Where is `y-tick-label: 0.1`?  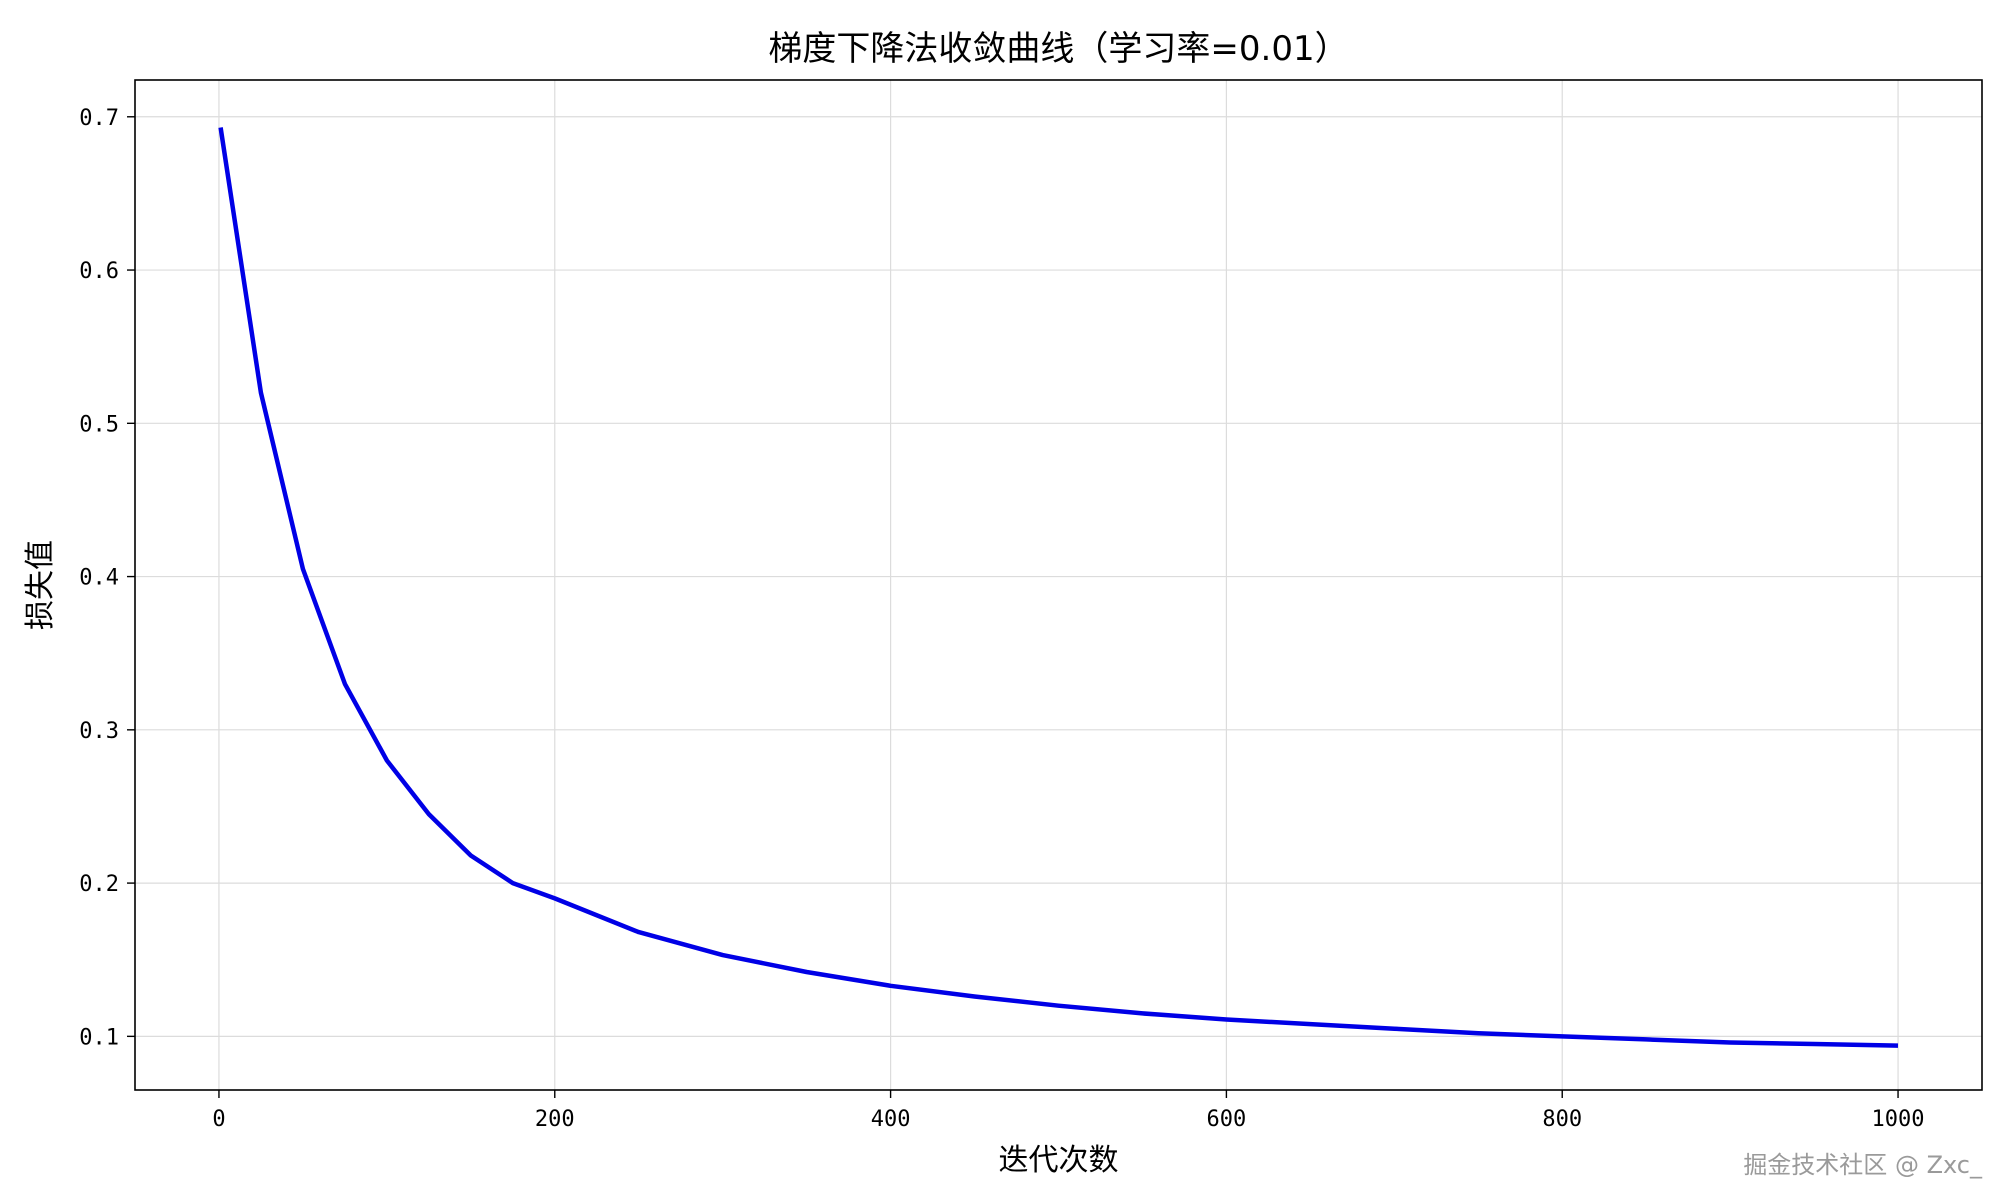
y-tick-label: 0.1 is located at coordinates (99, 1037).